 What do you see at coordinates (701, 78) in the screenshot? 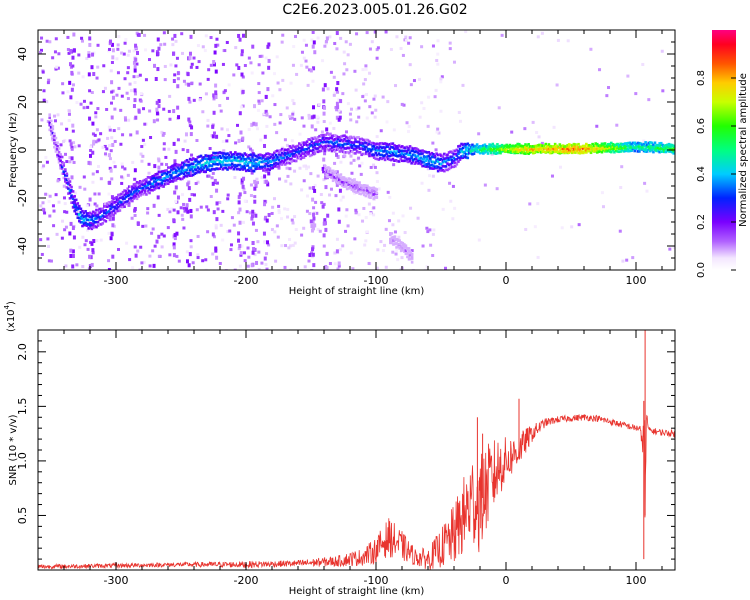
I see `colorbar-tick-label: 0.8` at bounding box center [701, 78].